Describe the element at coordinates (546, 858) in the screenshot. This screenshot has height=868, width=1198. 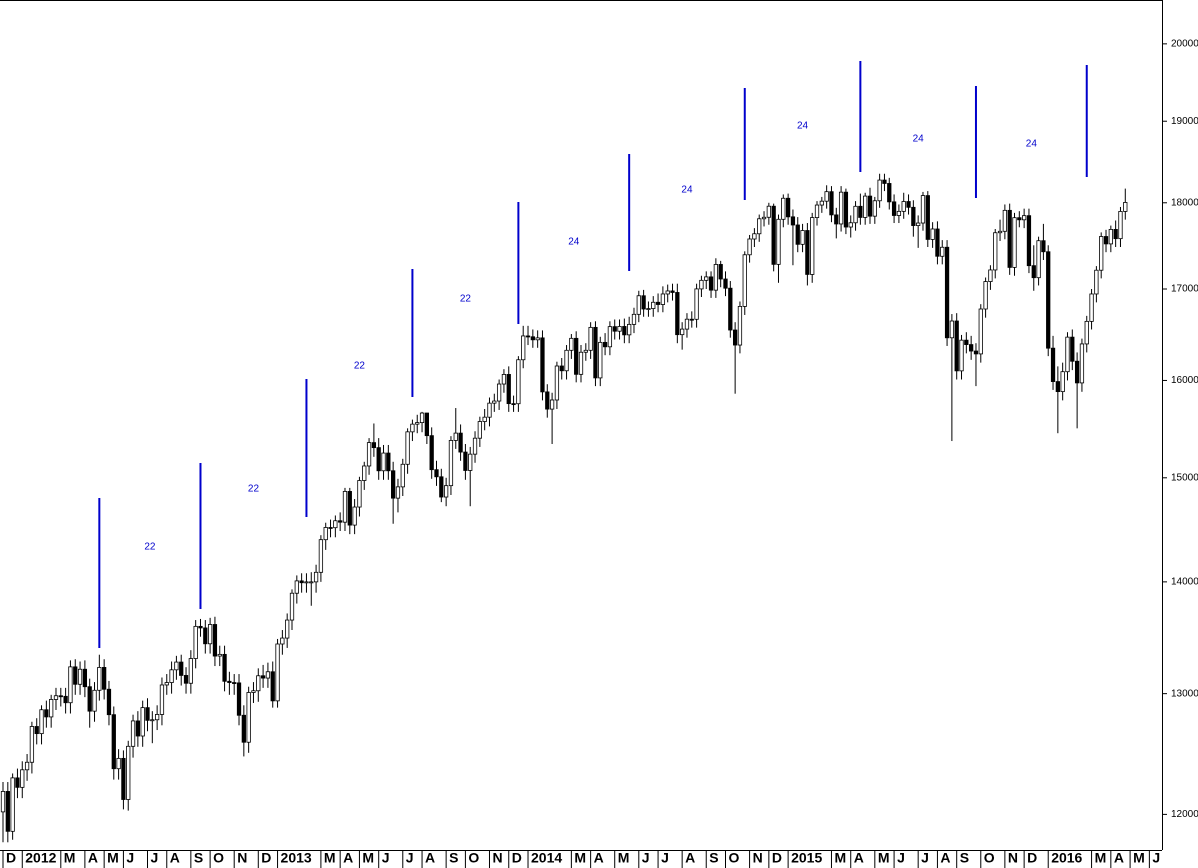
I see `x-tick-label: 2014` at that location.